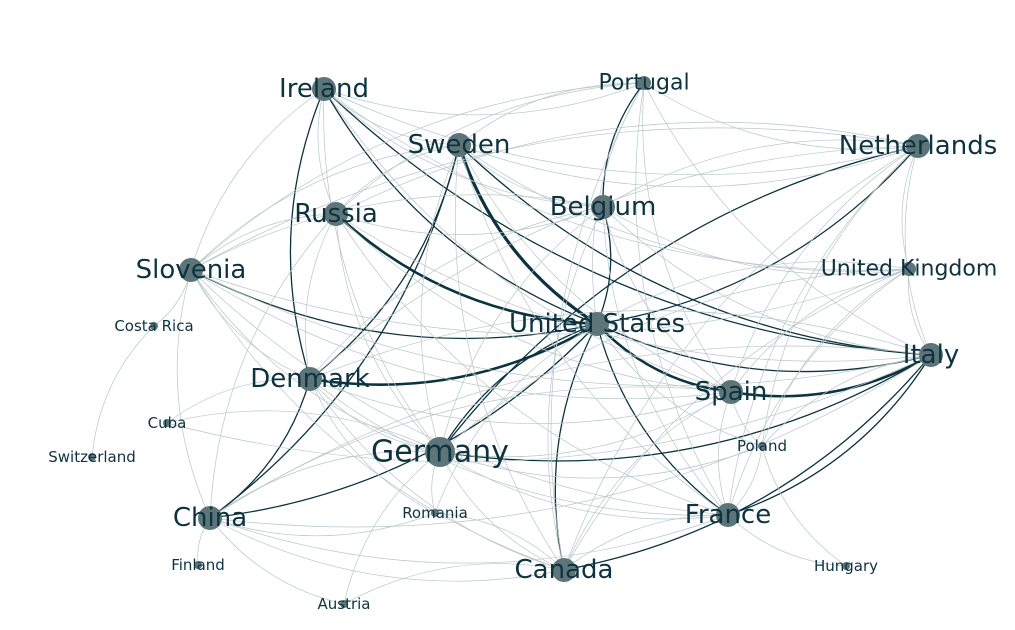 The image size is (1015, 630). Describe the element at coordinates (576, 447) in the screenshot. I see `edge-us-canada` at that location.